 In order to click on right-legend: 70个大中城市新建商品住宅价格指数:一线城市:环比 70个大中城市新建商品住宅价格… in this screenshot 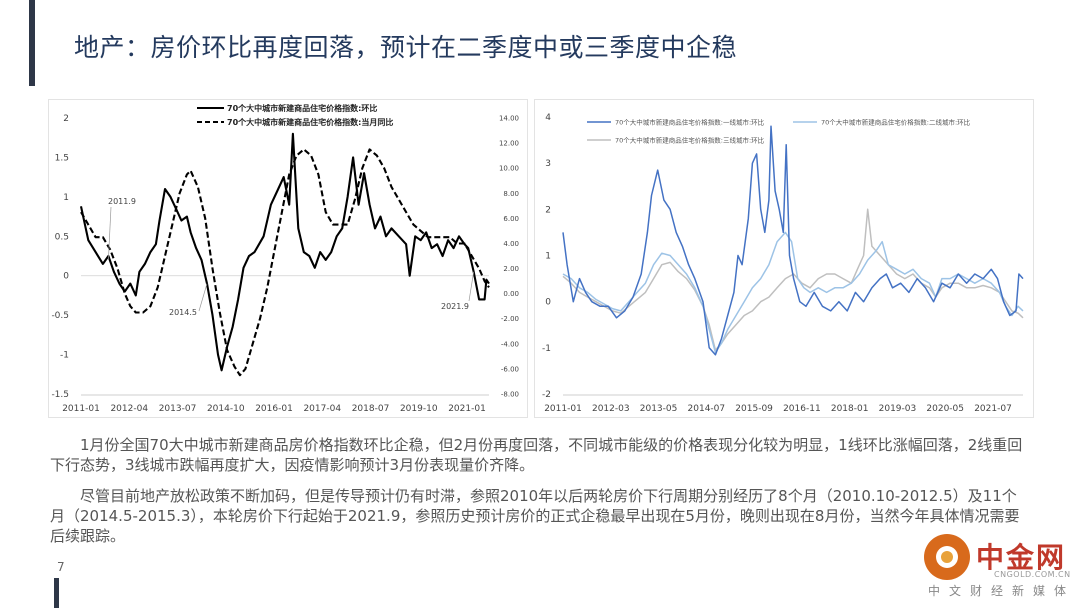, I will do `click(779, 131)`.